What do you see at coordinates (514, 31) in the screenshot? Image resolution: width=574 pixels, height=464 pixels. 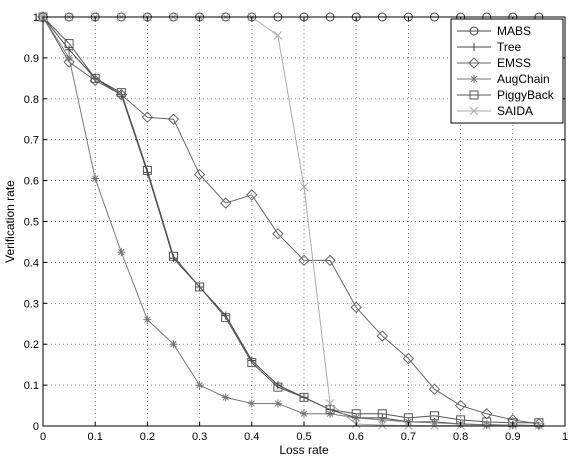 I see `legend-label: MABS` at bounding box center [514, 31].